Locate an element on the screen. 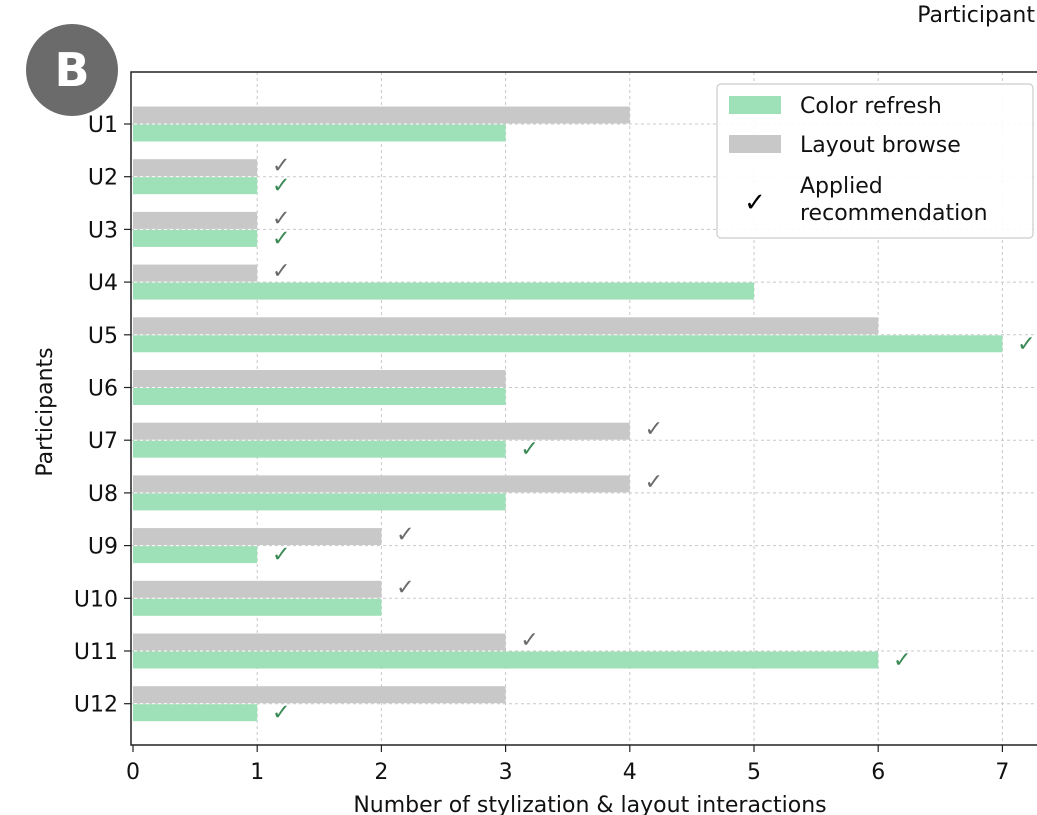  y-tick-label: U4 is located at coordinates (103, 283).